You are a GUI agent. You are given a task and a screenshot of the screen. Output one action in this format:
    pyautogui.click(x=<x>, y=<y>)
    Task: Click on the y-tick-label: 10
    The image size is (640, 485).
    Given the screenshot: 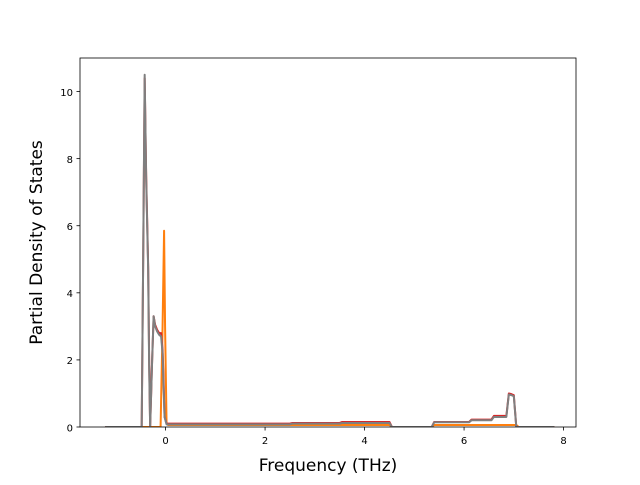 What is the action you would take?
    pyautogui.click(x=66, y=93)
    